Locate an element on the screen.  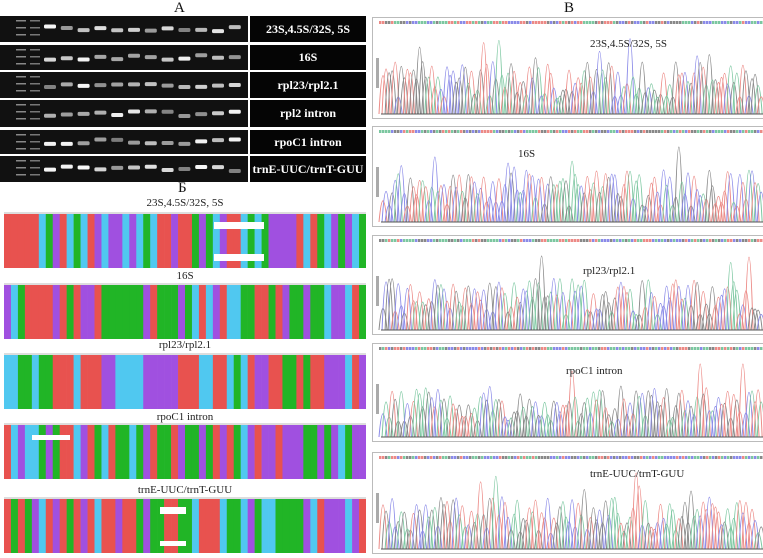
panel-label-a: А is located at coordinates (179, 8).